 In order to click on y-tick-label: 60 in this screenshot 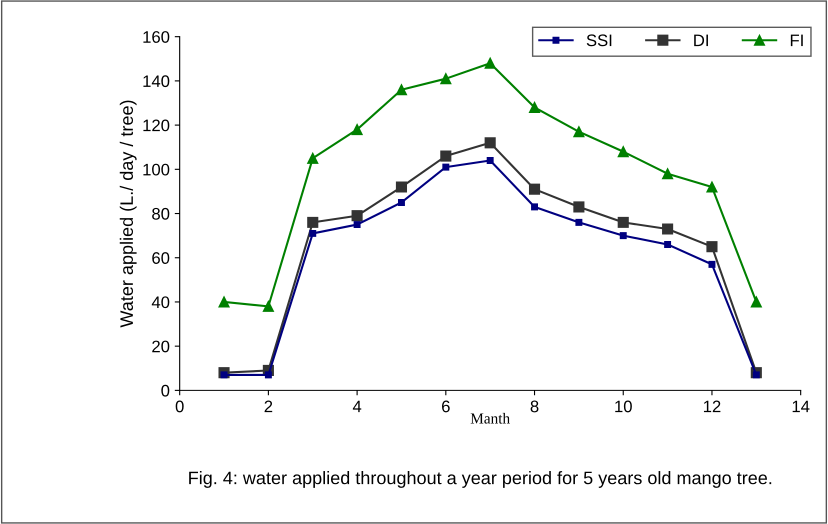, I will do `click(161, 258)`.